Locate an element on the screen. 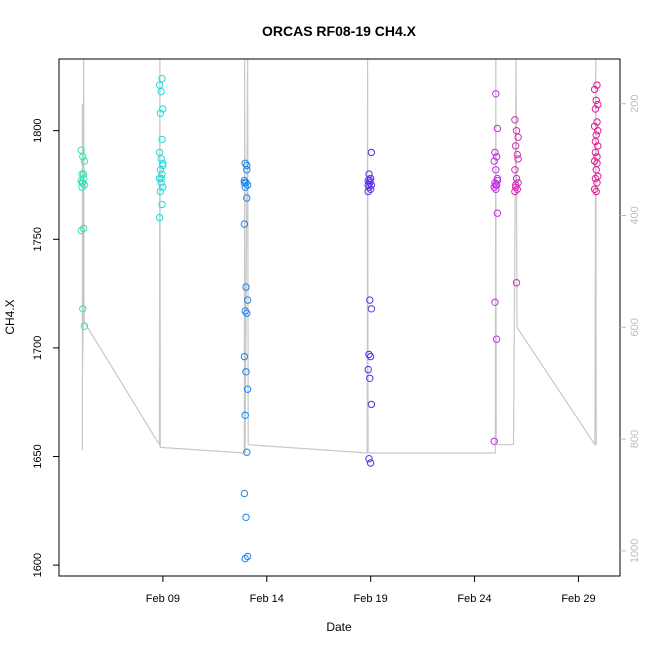  y-tick-label: 1700 is located at coordinates (38, 348).